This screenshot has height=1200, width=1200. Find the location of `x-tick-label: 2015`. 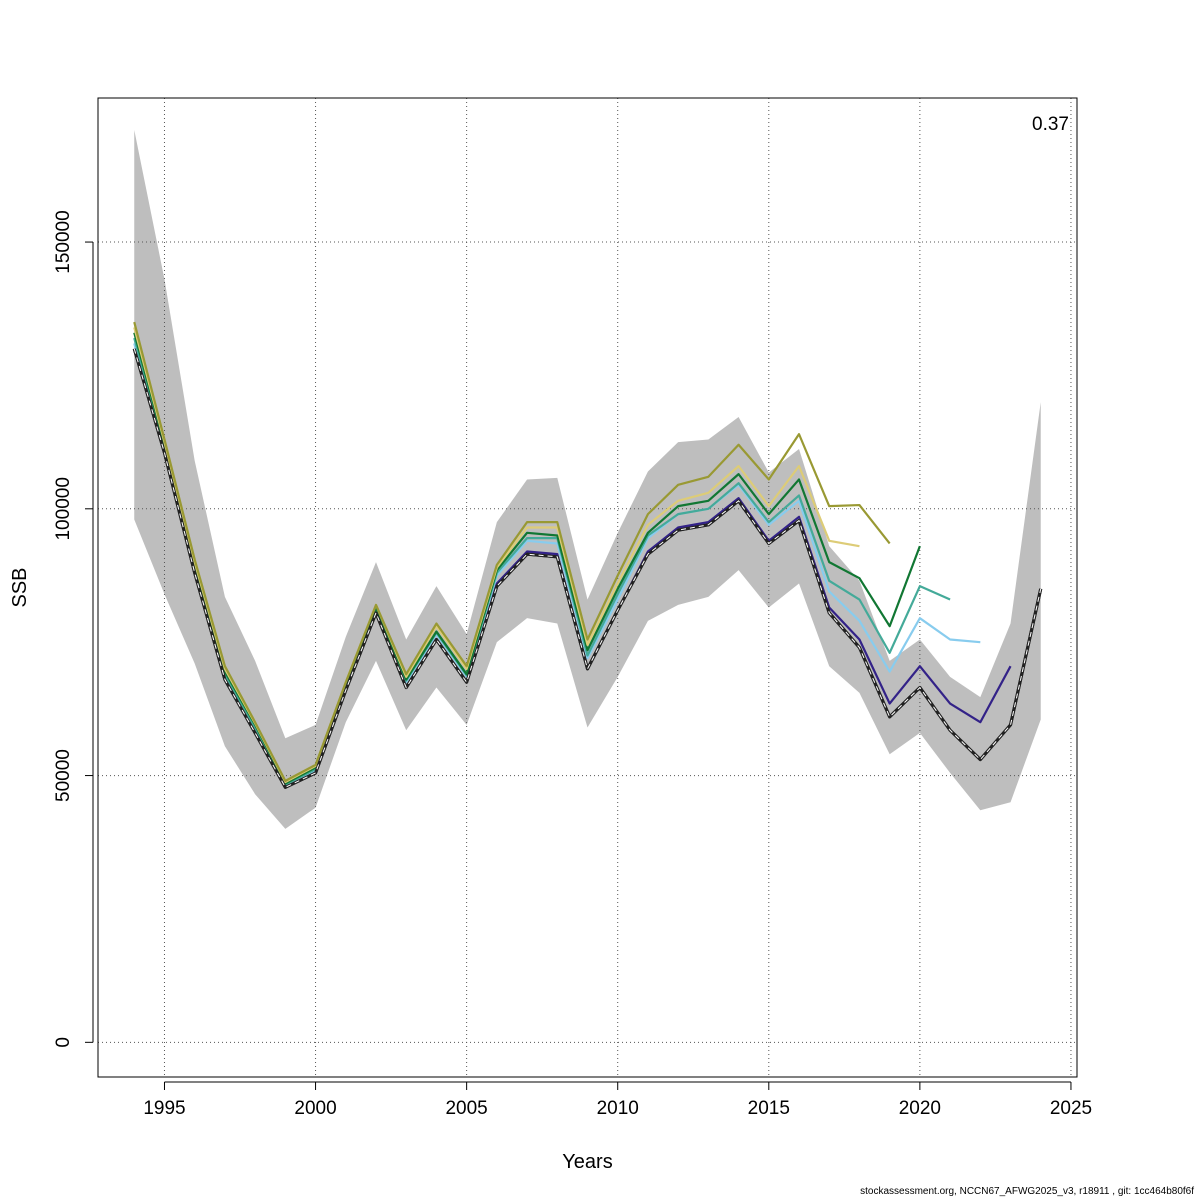

x-tick-label: 2015 is located at coordinates (769, 1108).